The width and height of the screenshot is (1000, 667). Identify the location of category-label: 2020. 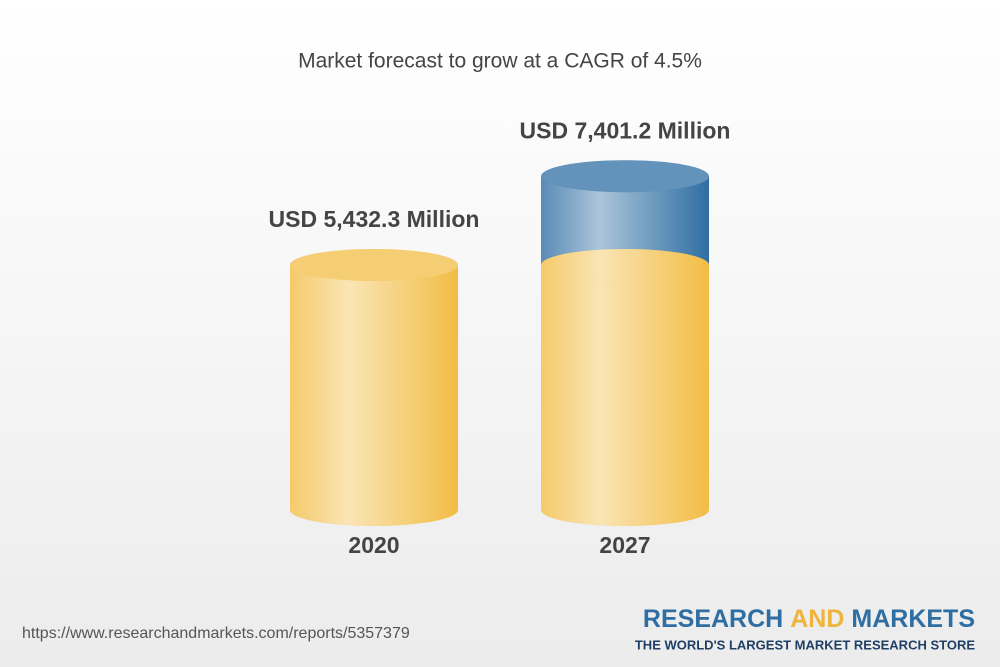
(373, 545).